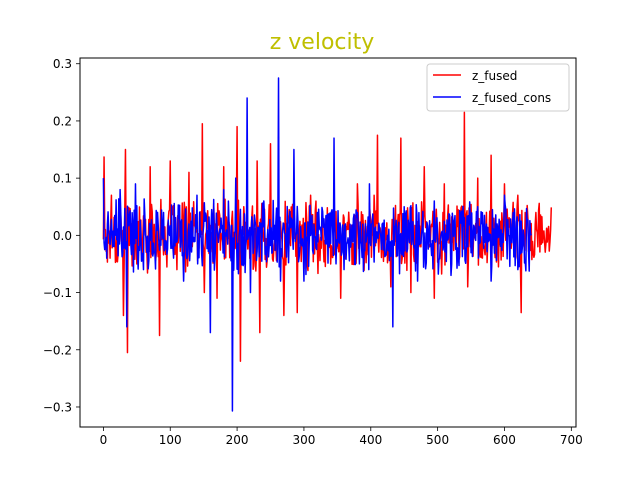 This screenshot has height=484, width=640. Describe the element at coordinates (511, 98) in the screenshot. I see `legend-label-z-fused-cons: z_fused_cons` at that location.